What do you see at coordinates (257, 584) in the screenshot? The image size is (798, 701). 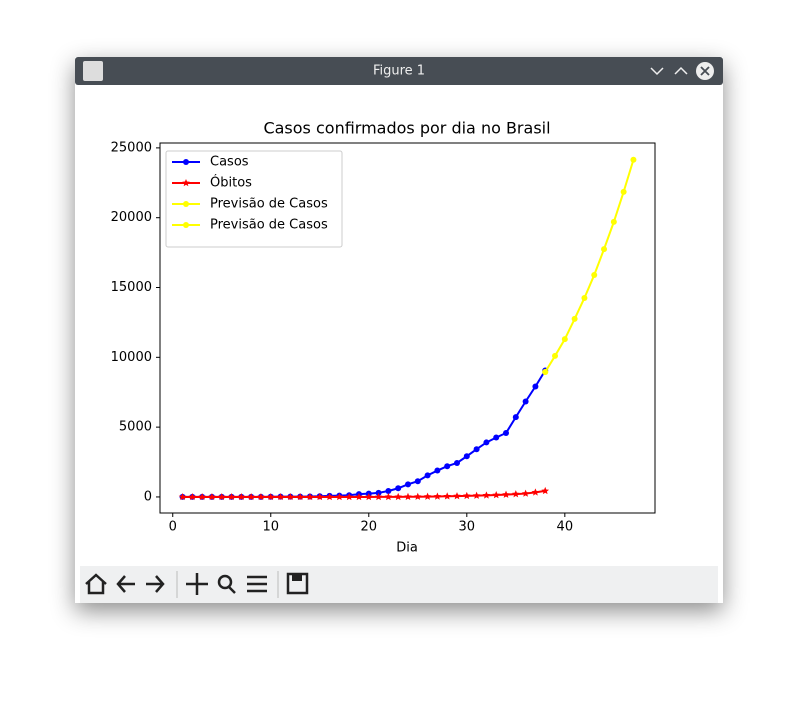 I see `configure-button` at bounding box center [257, 584].